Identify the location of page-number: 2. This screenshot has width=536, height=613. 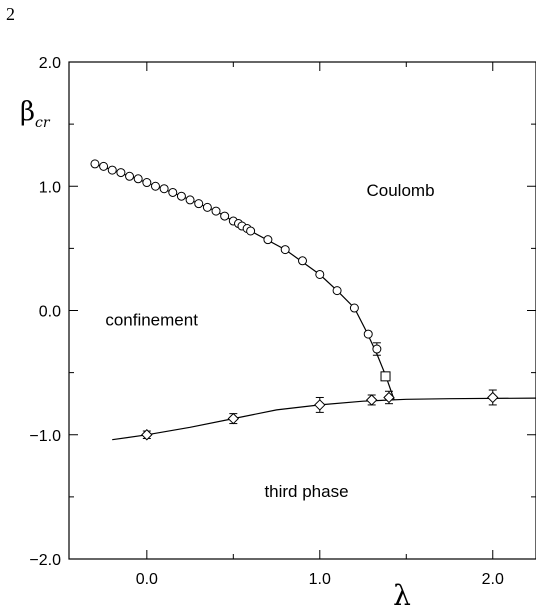
(10, 14).